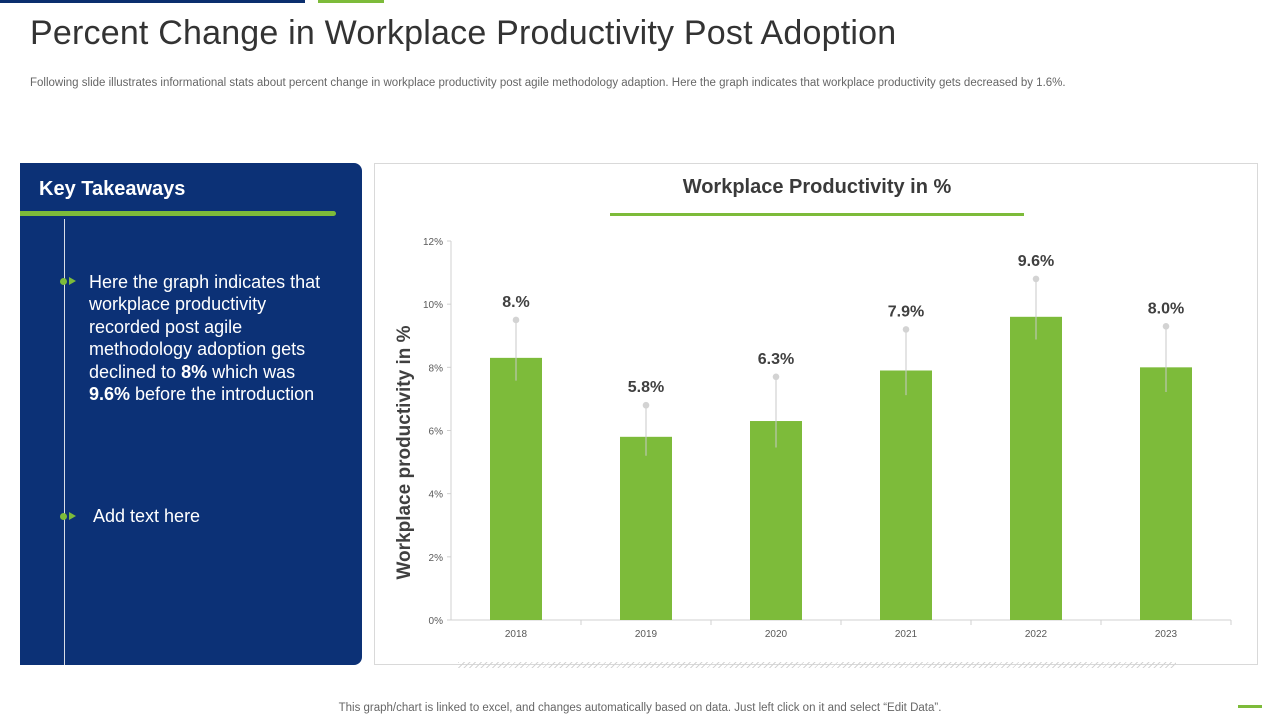 The image size is (1280, 720). I want to click on data-label-2018: 8.%, so click(516, 302).